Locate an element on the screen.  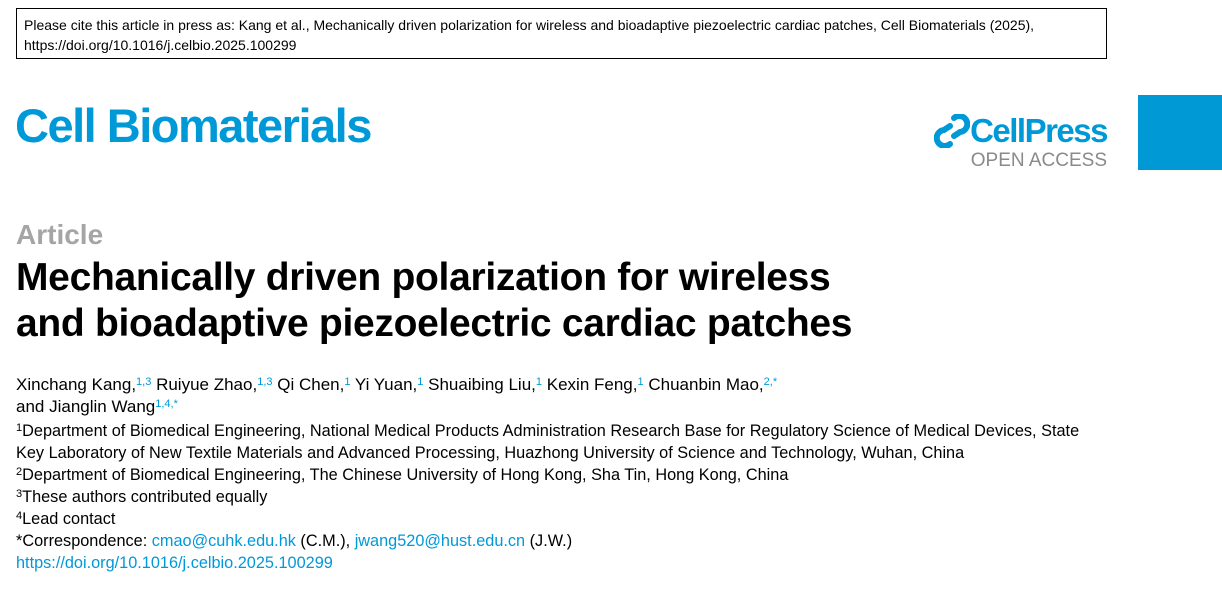
cellpress-logo: CellPress OPEN ACCESS is located at coordinates (1016, 142).